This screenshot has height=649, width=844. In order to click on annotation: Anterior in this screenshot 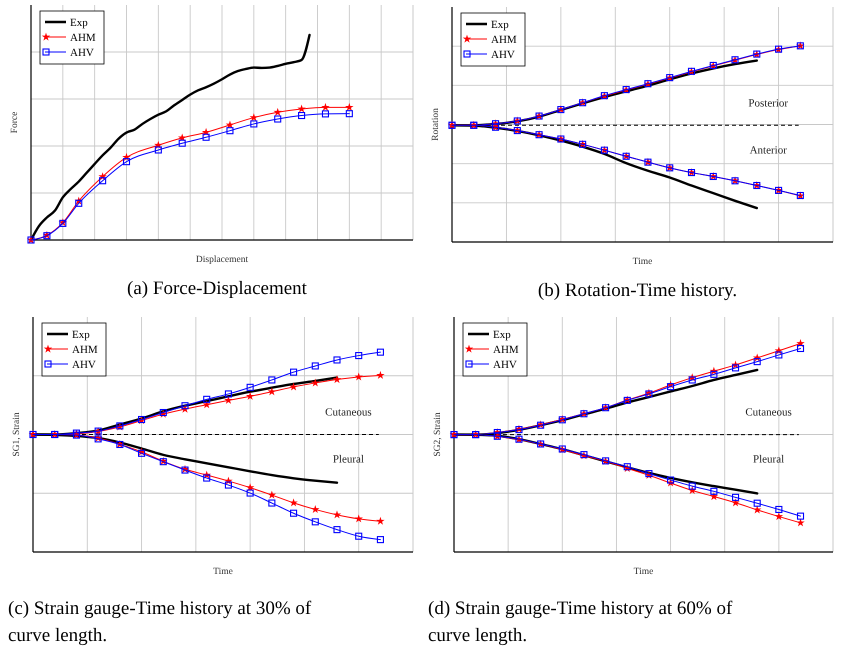, I will do `click(769, 150)`.